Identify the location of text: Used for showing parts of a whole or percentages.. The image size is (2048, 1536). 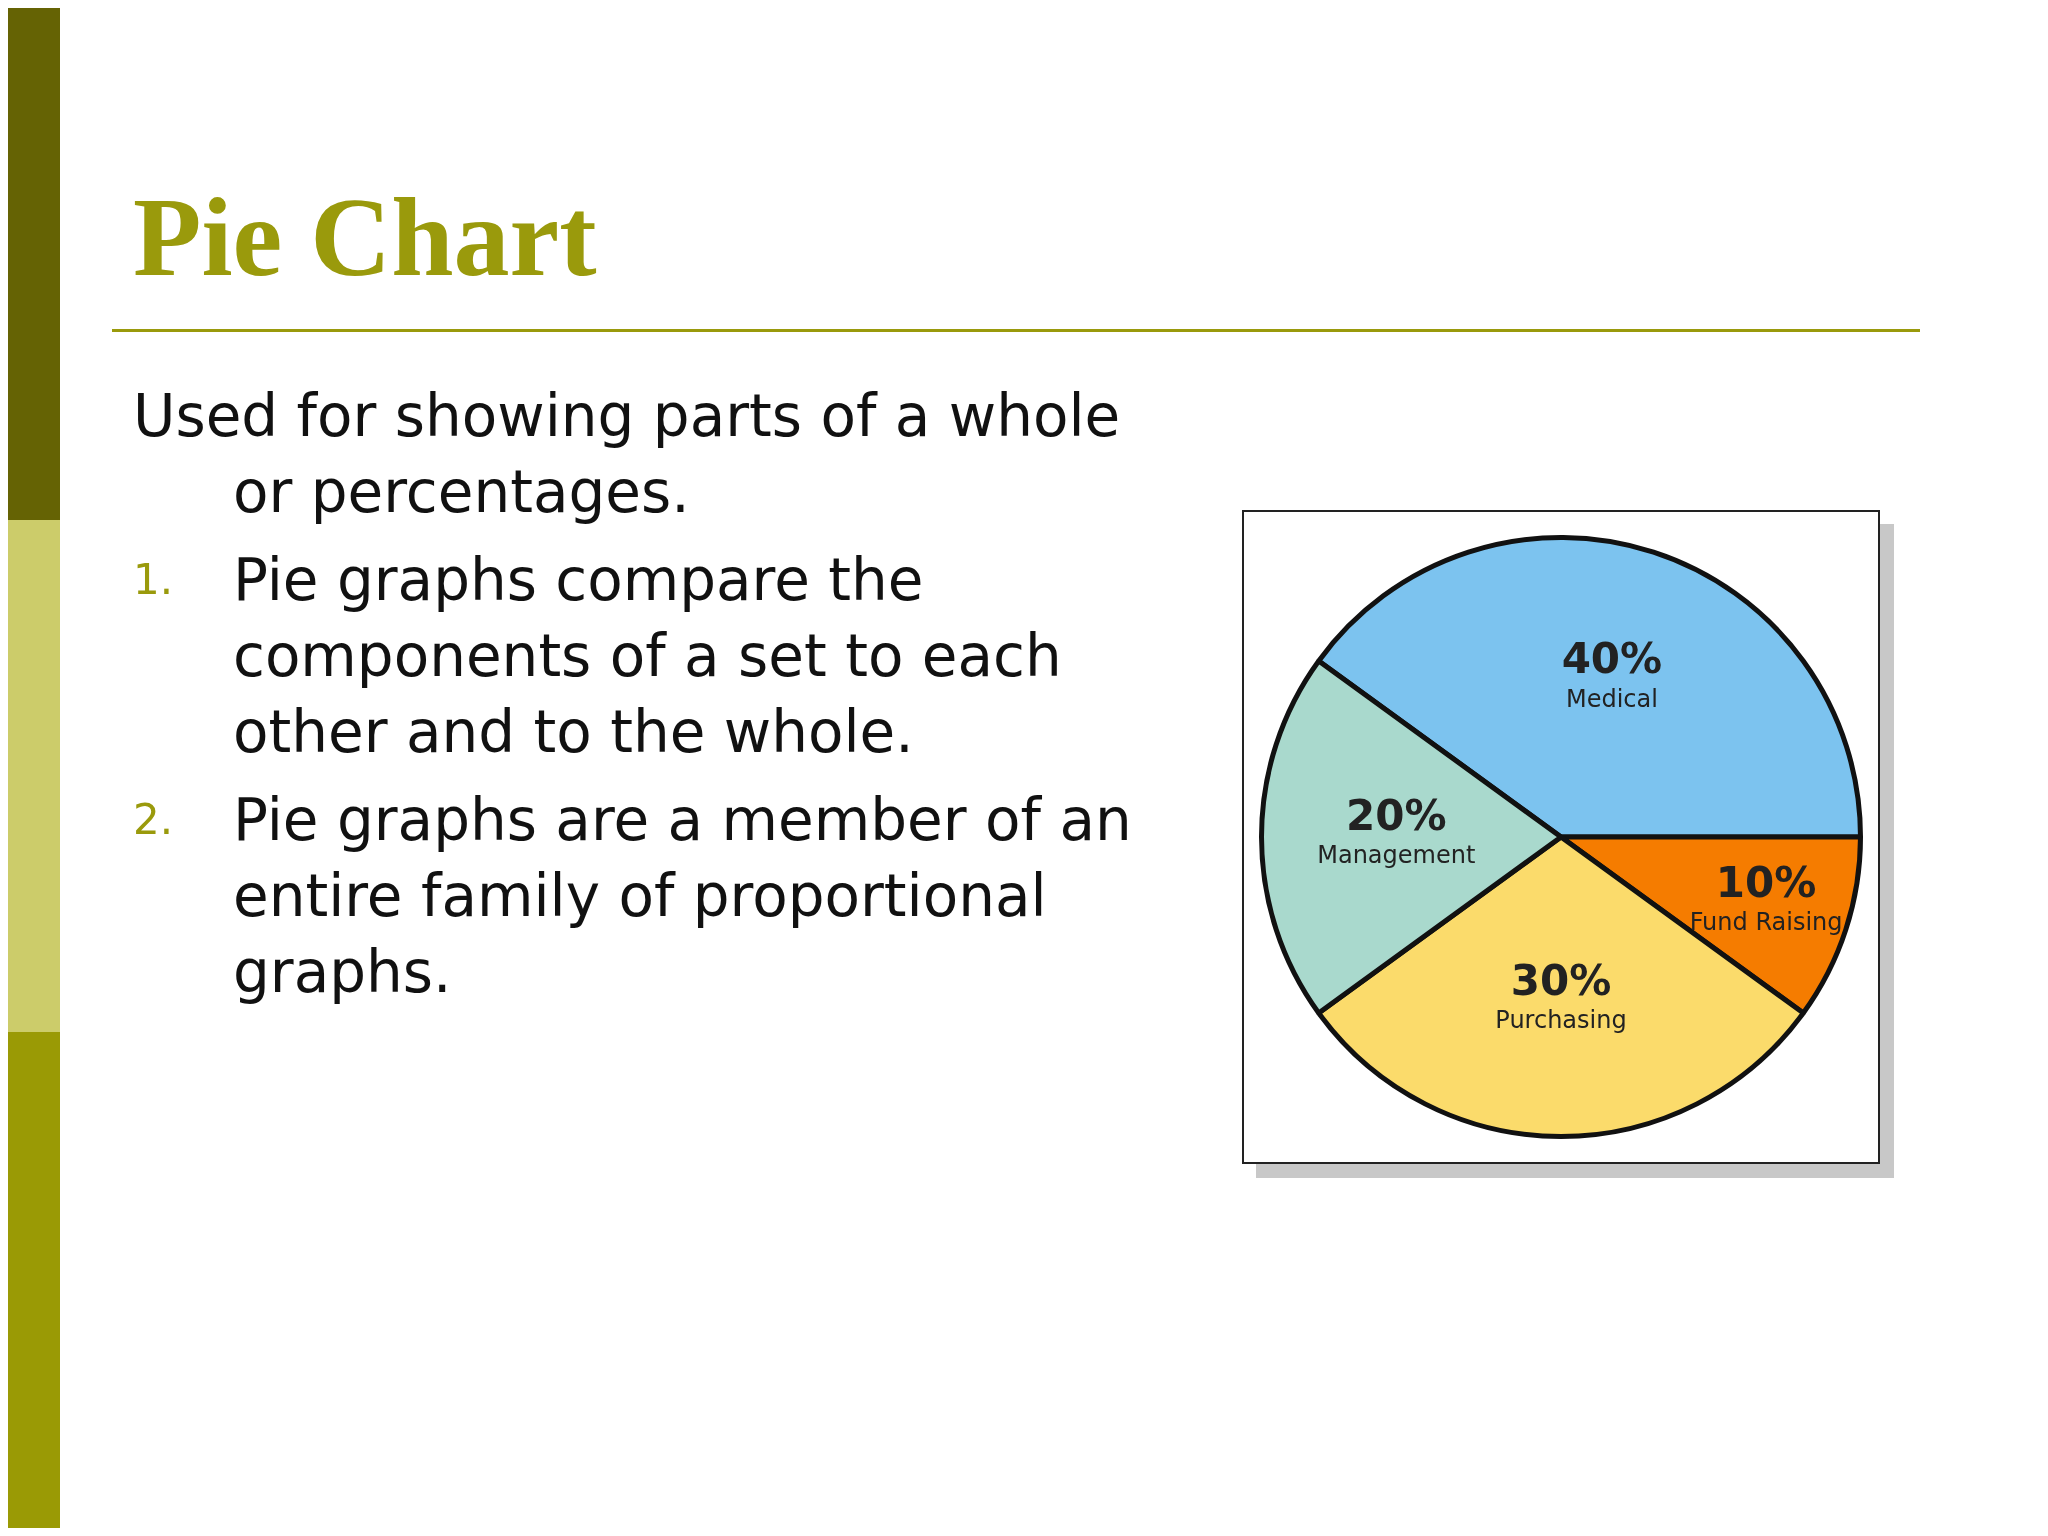
(627, 454).